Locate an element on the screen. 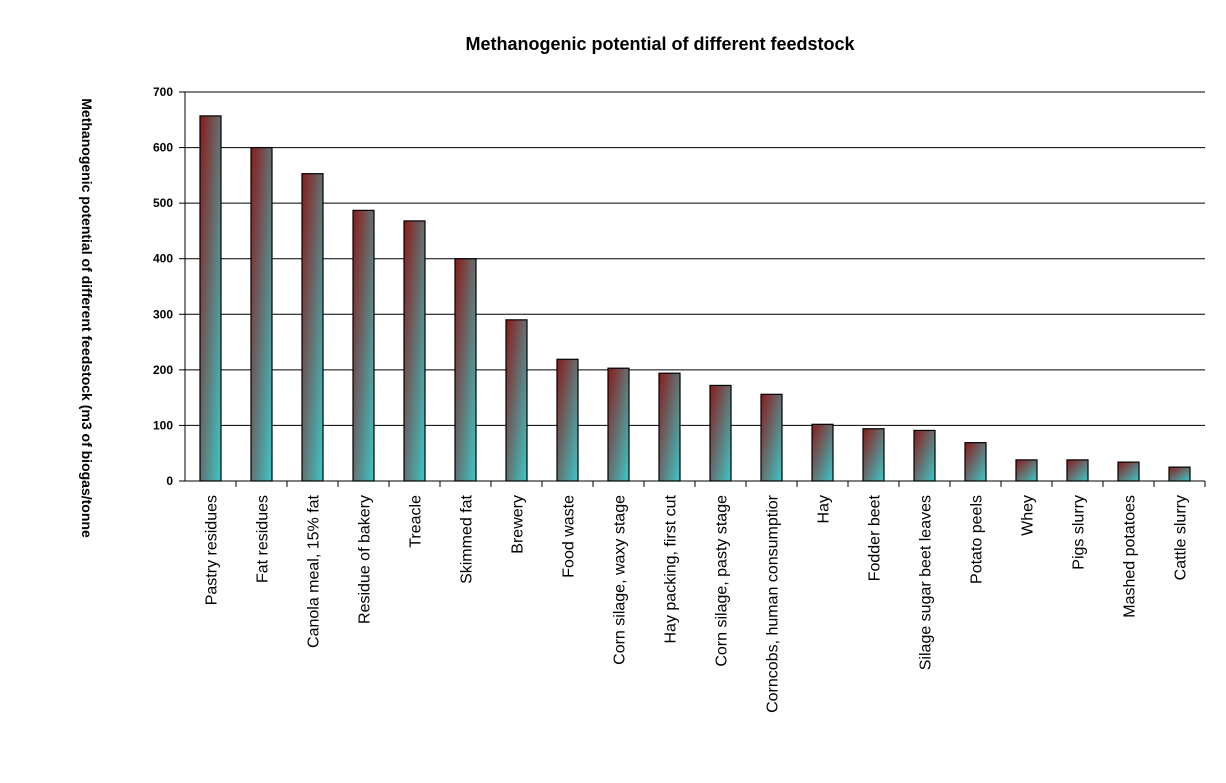 The width and height of the screenshot is (1226, 783). y-tick-label: 400 is located at coordinates (163, 259).